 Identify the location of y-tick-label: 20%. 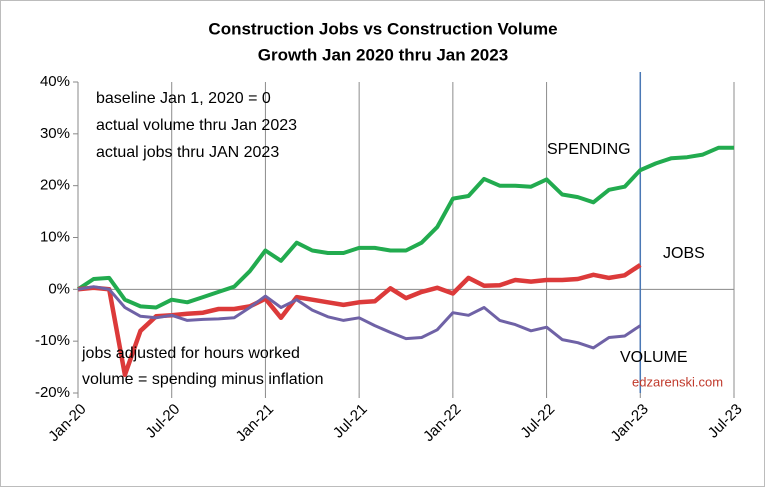
(55, 185).